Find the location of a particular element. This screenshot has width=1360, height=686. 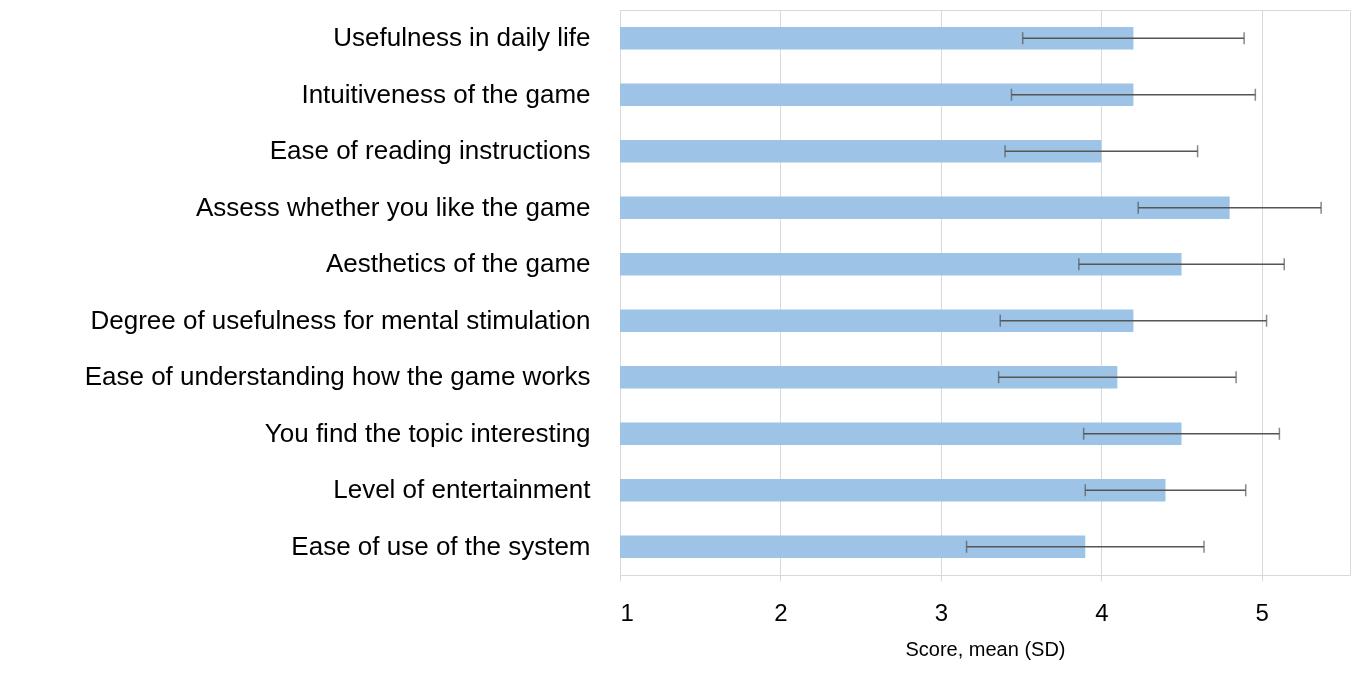

x-tick-label: 5 is located at coordinates (1262, 612).